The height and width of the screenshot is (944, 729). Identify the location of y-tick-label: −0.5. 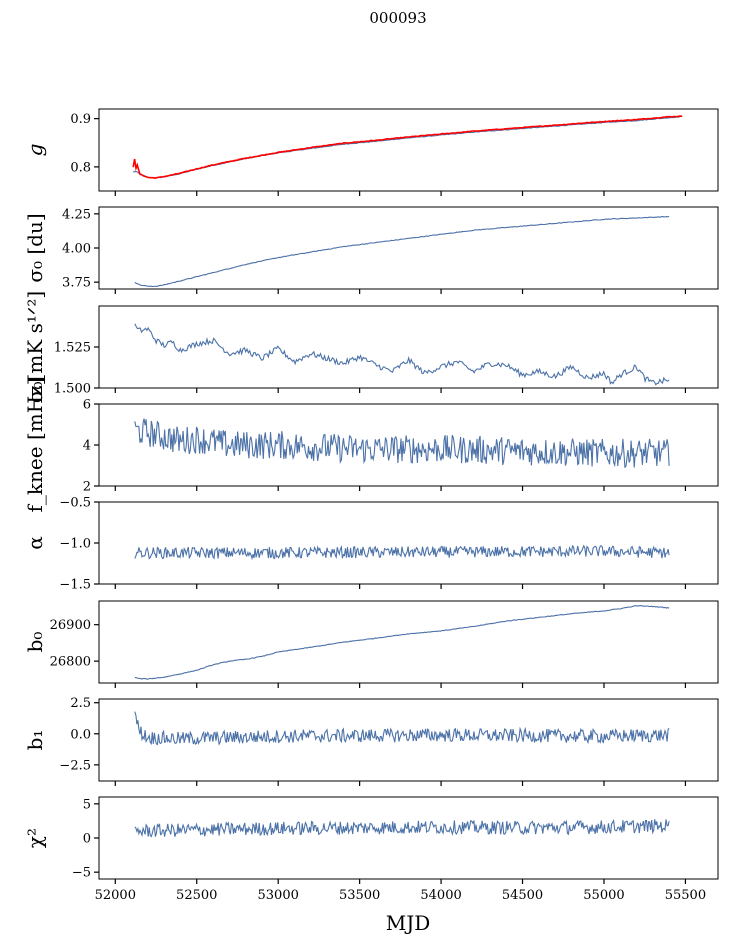
(75, 503).